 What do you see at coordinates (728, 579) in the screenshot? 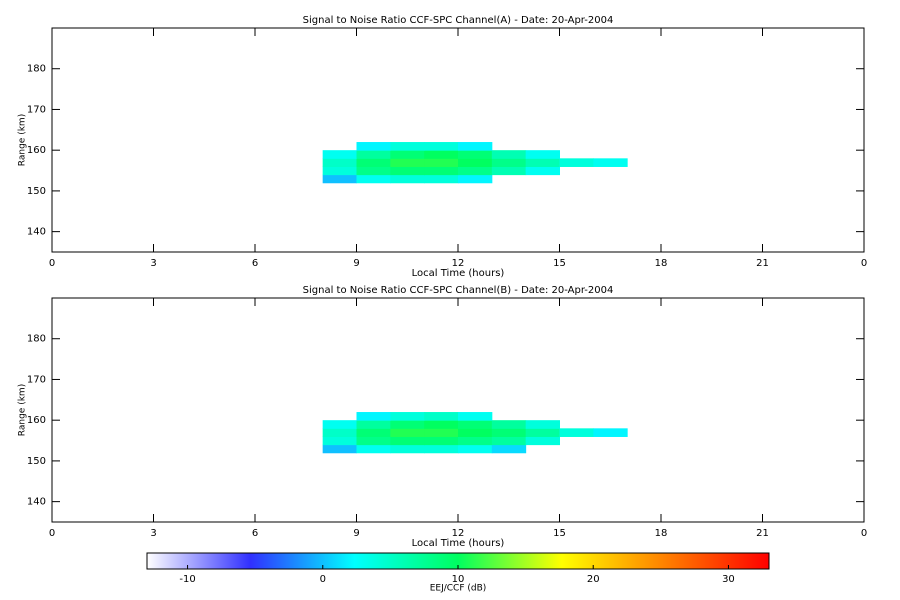
I see `colorbar-tick-label: 30` at bounding box center [728, 579].